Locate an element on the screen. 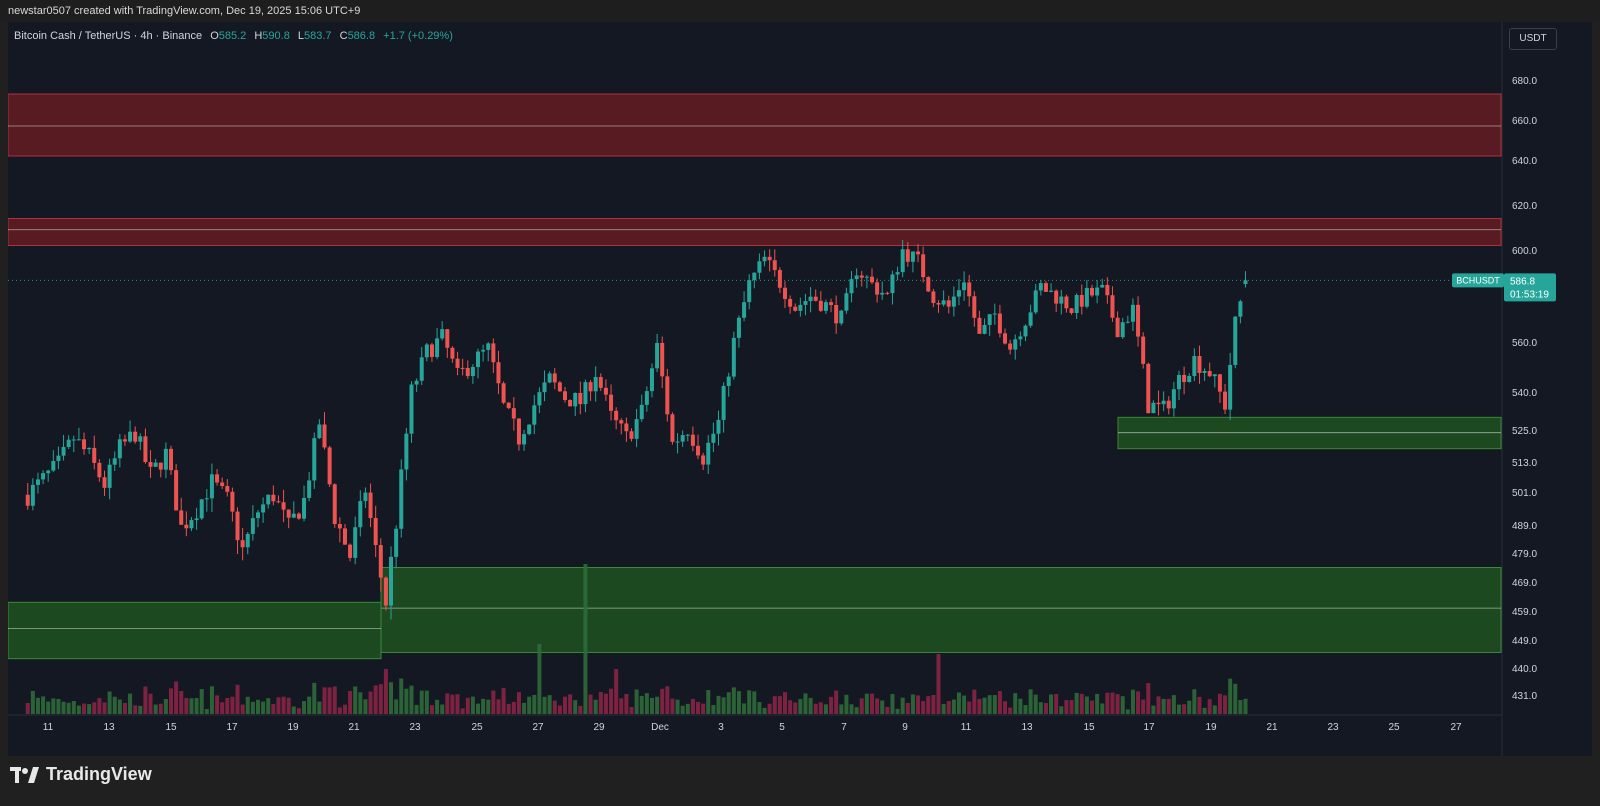 This screenshot has width=1600, height=806. time-tick-label: 15 is located at coordinates (1089, 727).